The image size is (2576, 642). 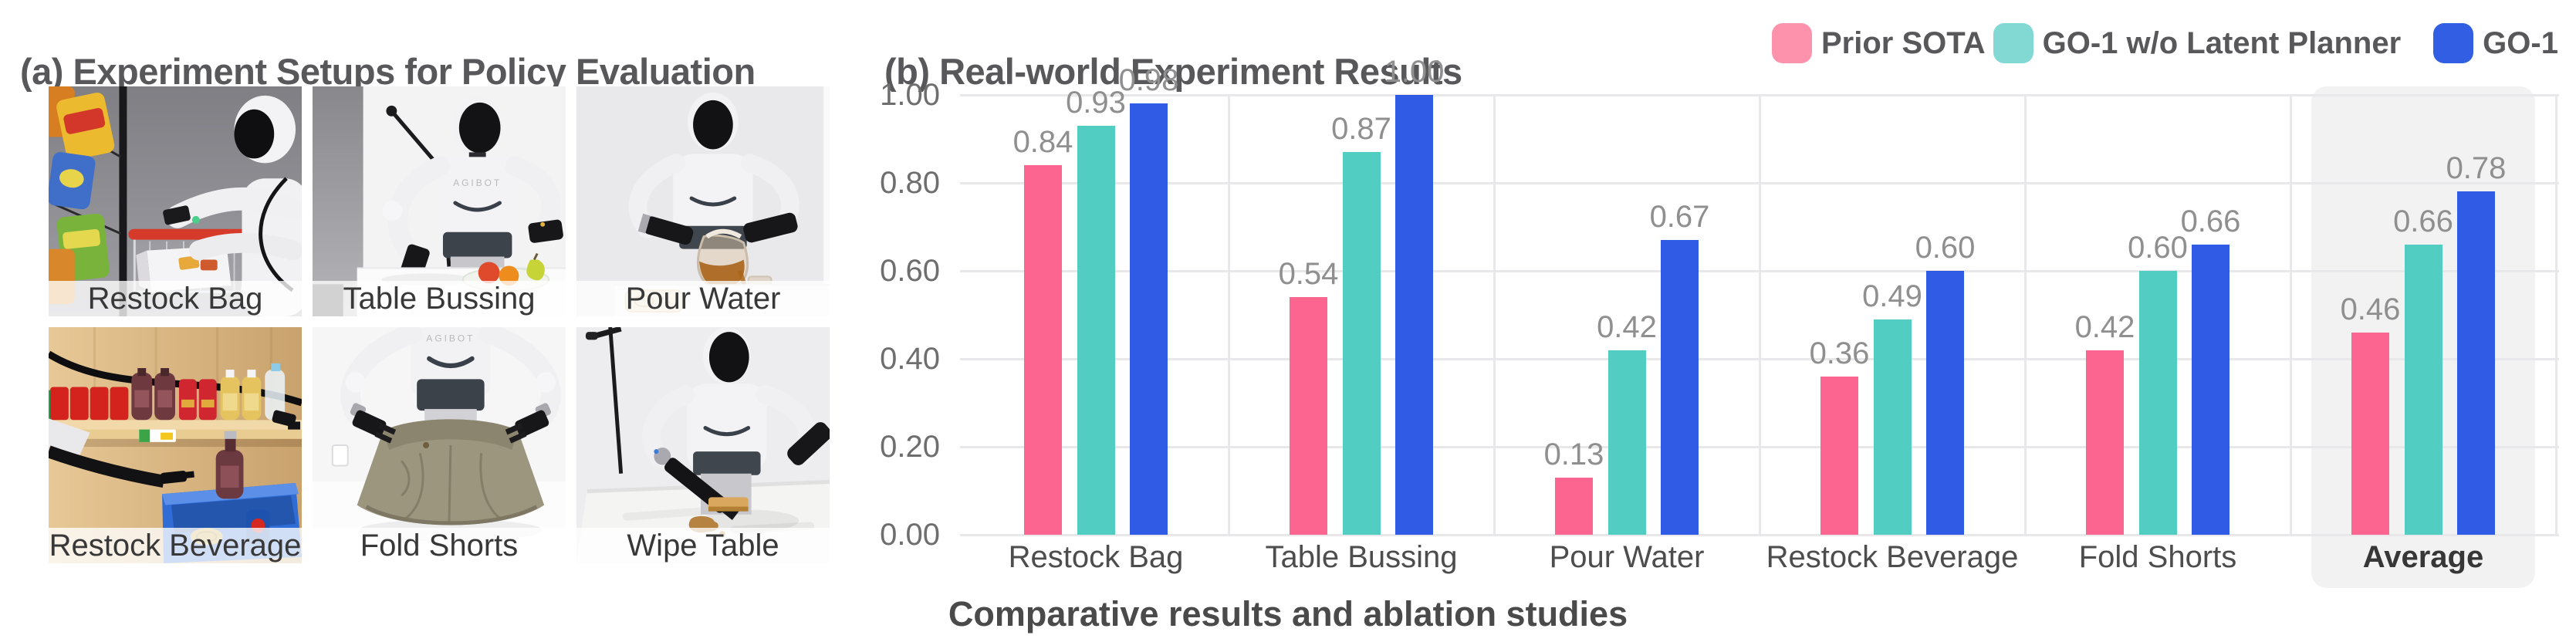 What do you see at coordinates (2423, 557) in the screenshot?
I see `category-label-average: Average` at bounding box center [2423, 557].